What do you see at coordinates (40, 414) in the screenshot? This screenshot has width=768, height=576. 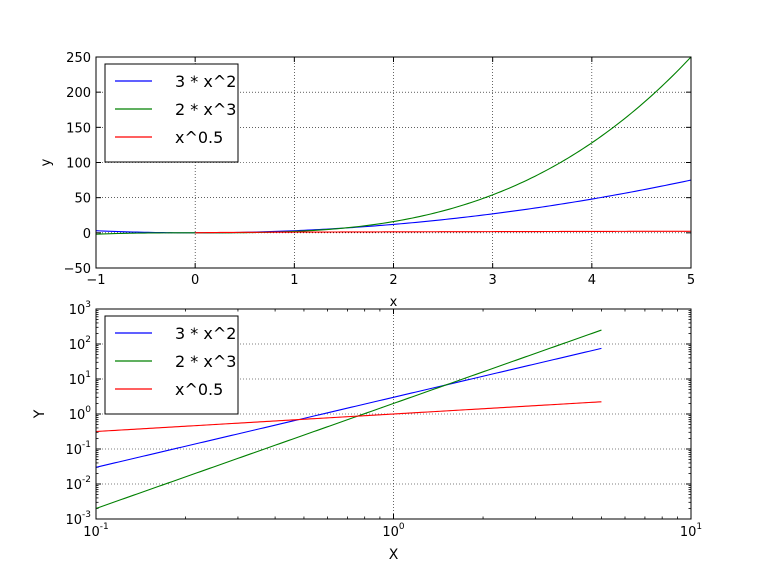 I see `y-axis-label: Y` at bounding box center [40, 414].